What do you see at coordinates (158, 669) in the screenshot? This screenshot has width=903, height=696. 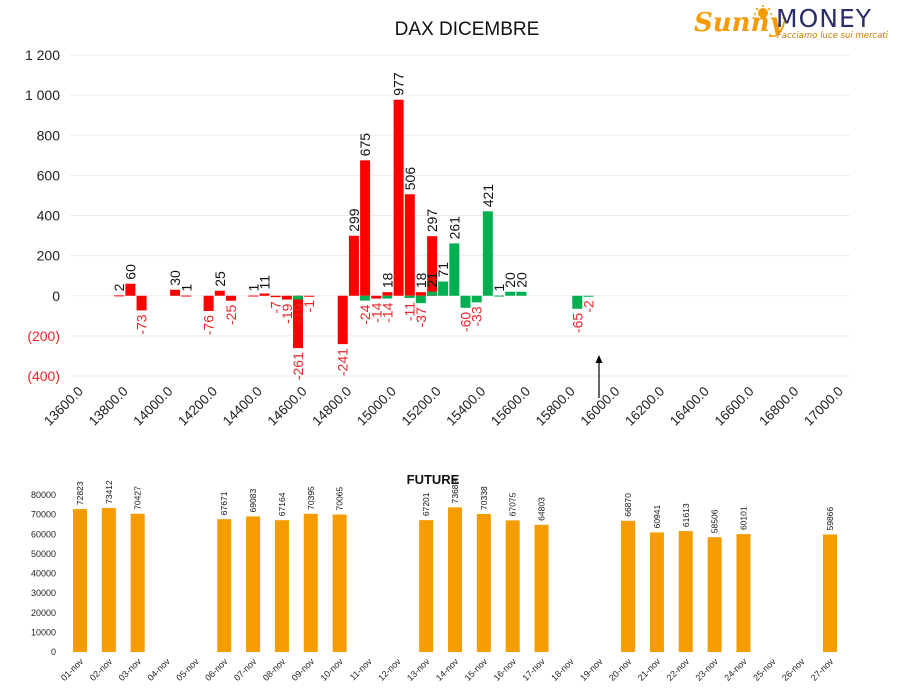 I see `x-tick-label: 04-nov` at bounding box center [158, 669].